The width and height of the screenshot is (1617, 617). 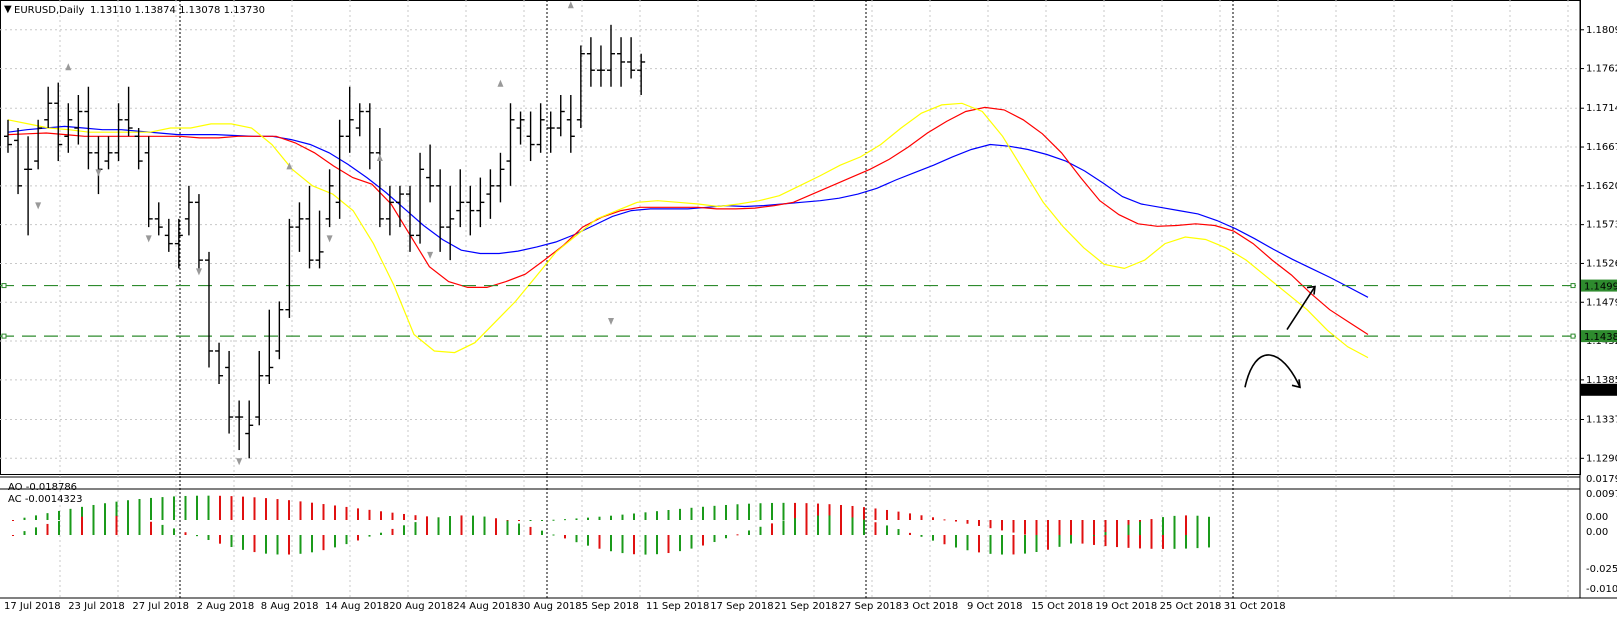 I want to click on date-tick-label: 15 Oct 2018, so click(x=1062, y=606).